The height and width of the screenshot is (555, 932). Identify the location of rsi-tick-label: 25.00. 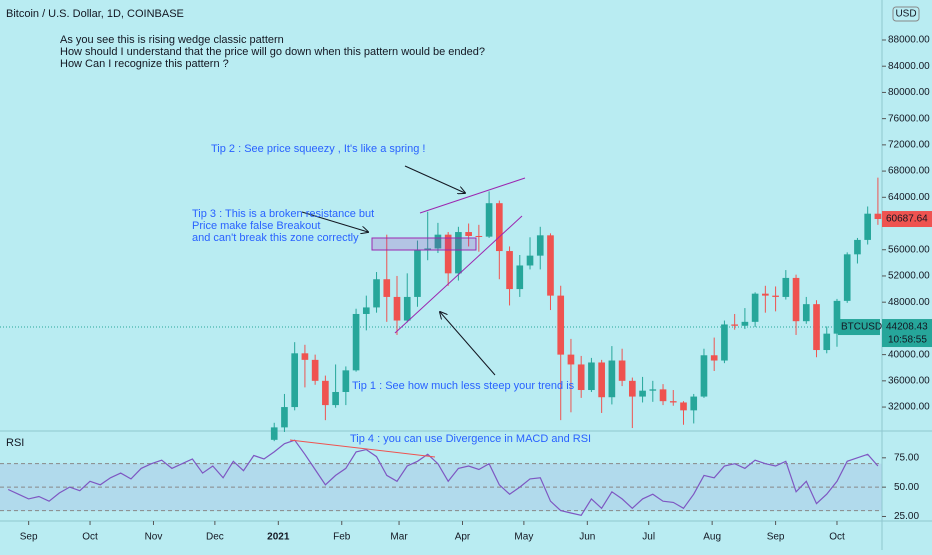
(906, 516).